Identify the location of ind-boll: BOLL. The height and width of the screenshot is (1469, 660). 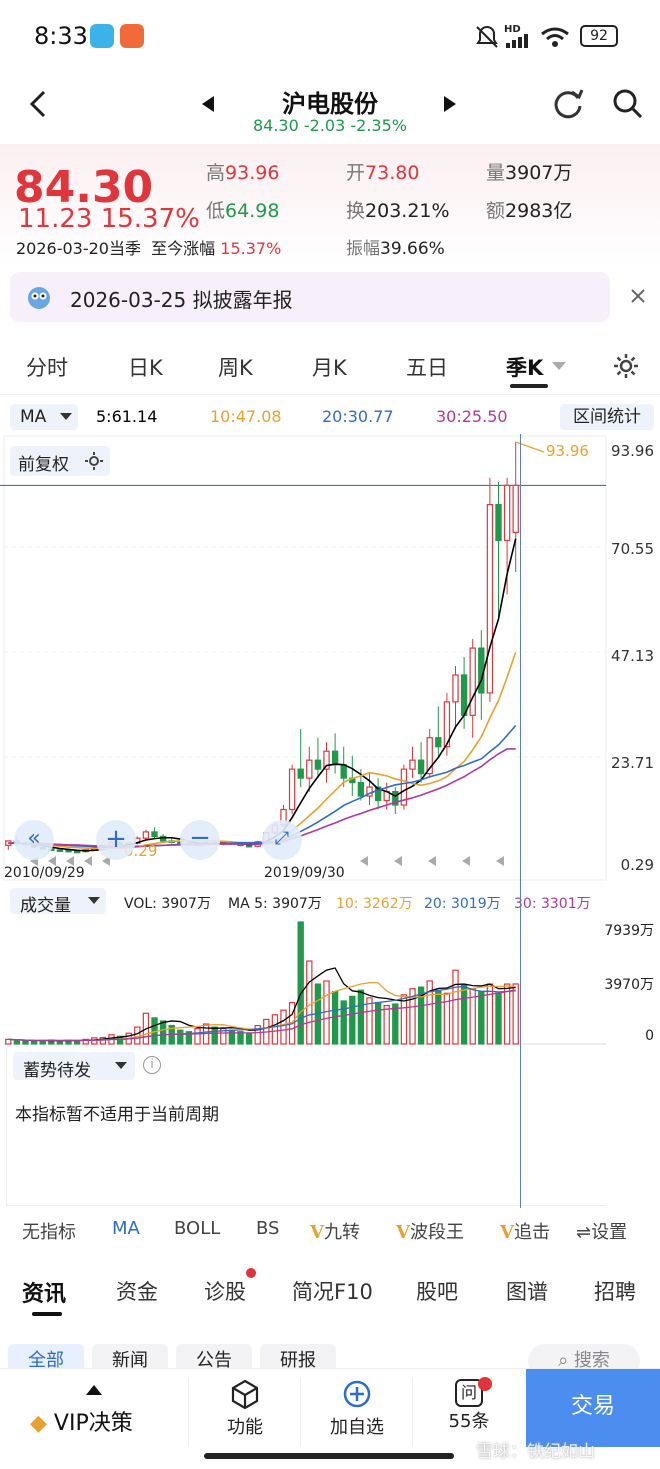
(197, 1228).